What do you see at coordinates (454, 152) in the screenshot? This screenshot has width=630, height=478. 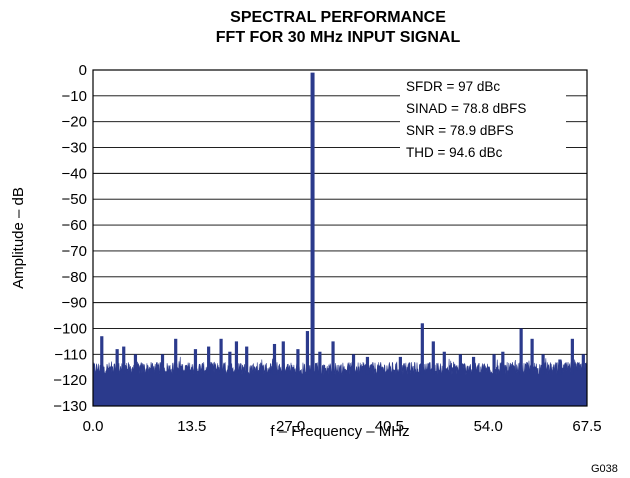 I see `annotation-thd: THD = 94.6 dBc` at bounding box center [454, 152].